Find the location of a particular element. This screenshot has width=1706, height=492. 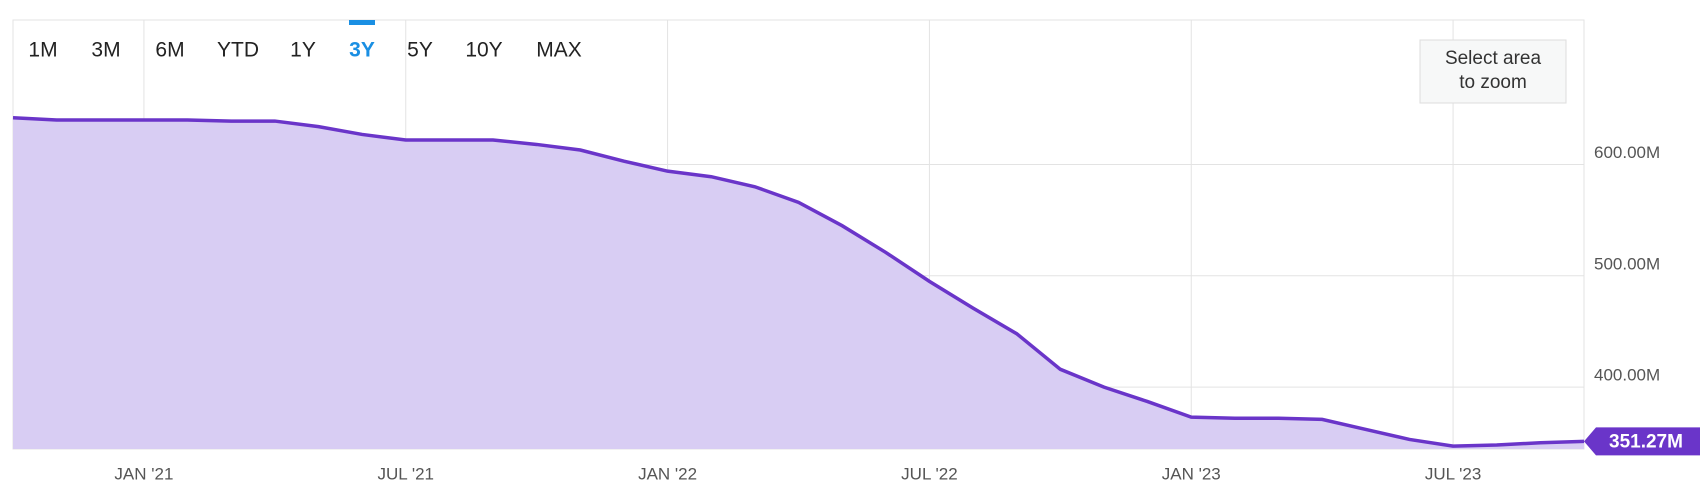

zoom-hint: to zoom is located at coordinates (1493, 82).